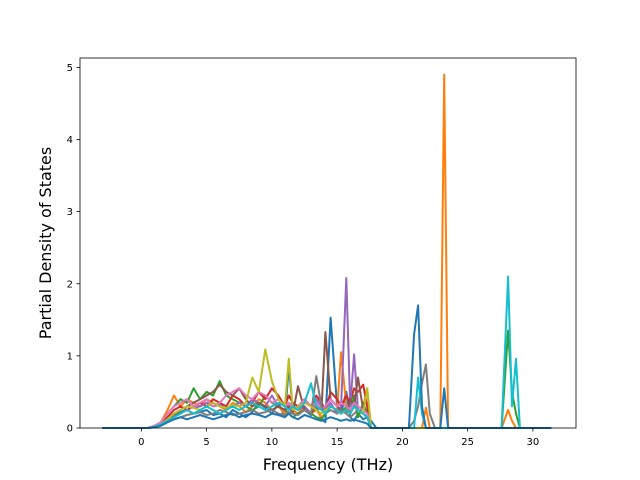 The height and width of the screenshot is (480, 640). What do you see at coordinates (70, 68) in the screenshot?
I see `y-tick-label: 5` at bounding box center [70, 68].